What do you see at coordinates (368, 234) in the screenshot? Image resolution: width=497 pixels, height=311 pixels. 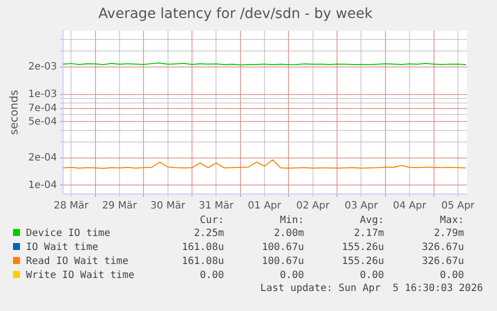 I see `text: 2.17m` at bounding box center [368, 234].